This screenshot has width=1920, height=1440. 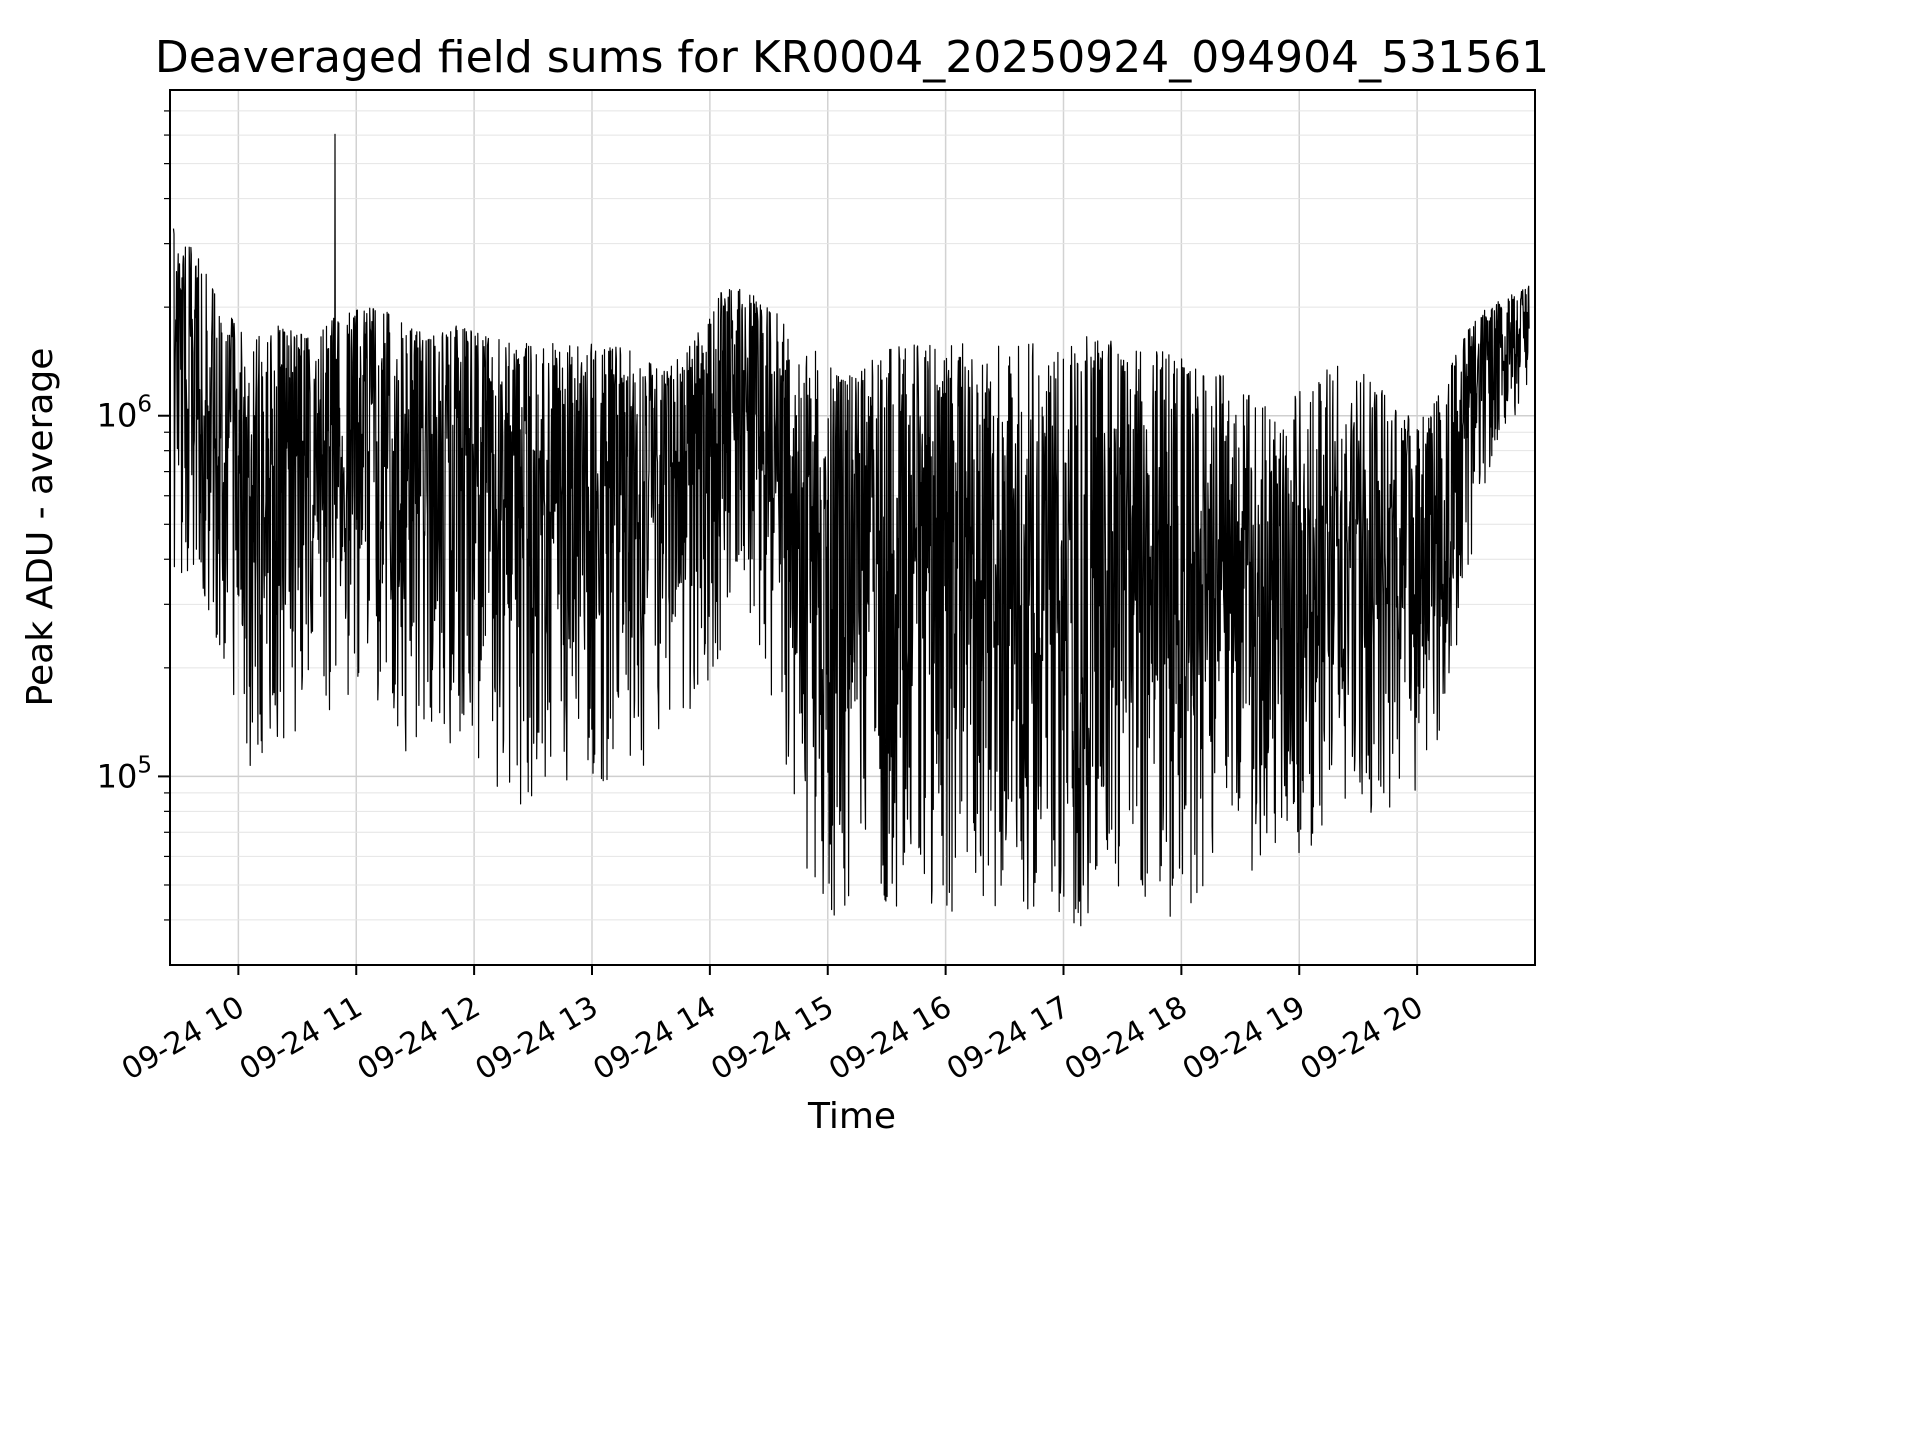 What do you see at coordinates (183, 1039) in the screenshot?
I see `x-tick-label: 09-24 10` at bounding box center [183, 1039].